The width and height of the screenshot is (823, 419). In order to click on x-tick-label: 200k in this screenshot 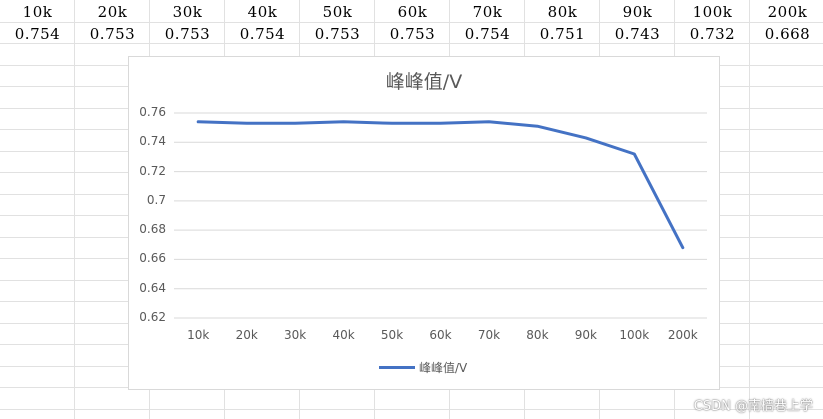, I will do `click(682, 335)`.